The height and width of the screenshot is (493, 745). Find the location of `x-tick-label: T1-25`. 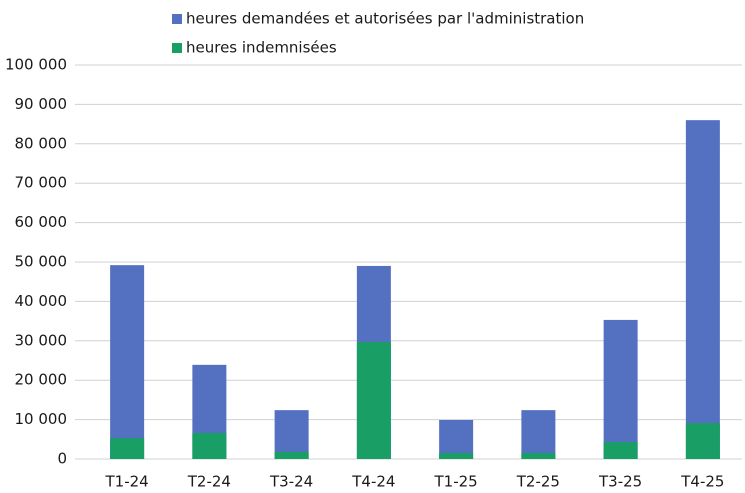

x-tick-label: T1-25 is located at coordinates (456, 482).